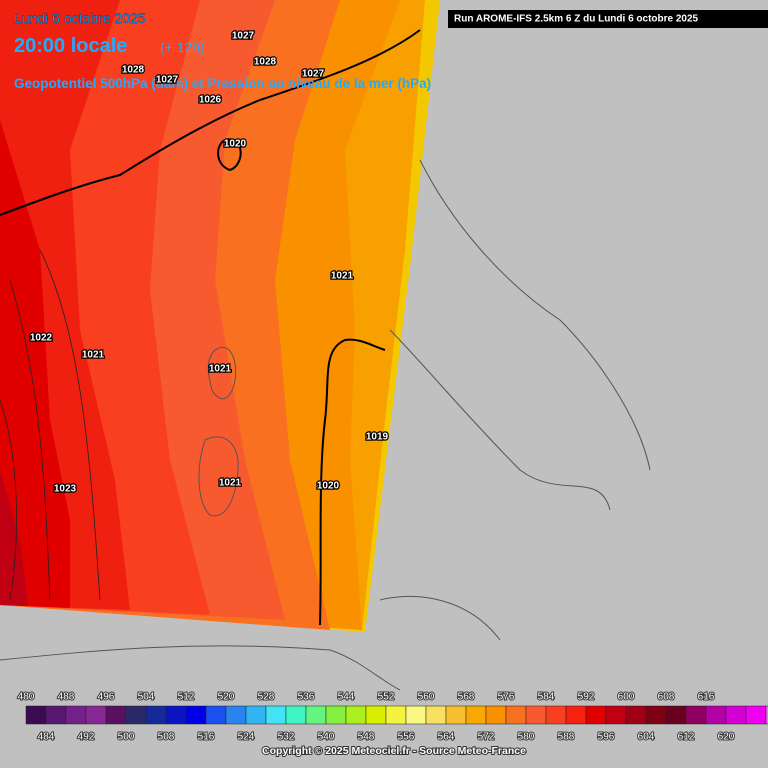 This screenshot has width=768, height=768. I want to click on africa-coast, so click(200, 668).